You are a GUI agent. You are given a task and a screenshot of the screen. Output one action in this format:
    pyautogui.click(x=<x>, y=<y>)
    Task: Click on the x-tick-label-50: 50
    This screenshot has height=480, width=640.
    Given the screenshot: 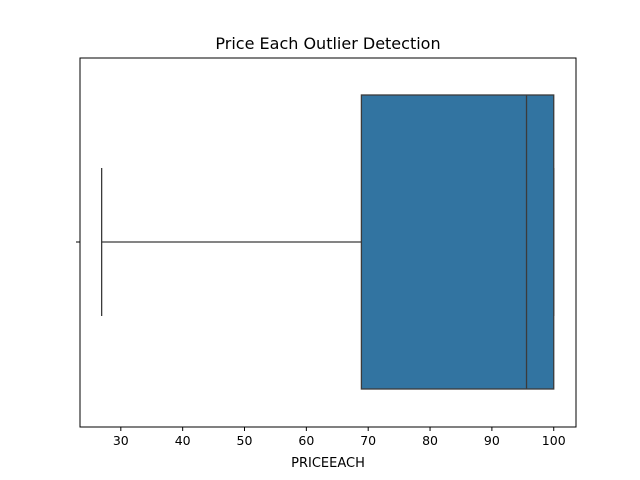 What is the action you would take?
    pyautogui.click(x=245, y=440)
    